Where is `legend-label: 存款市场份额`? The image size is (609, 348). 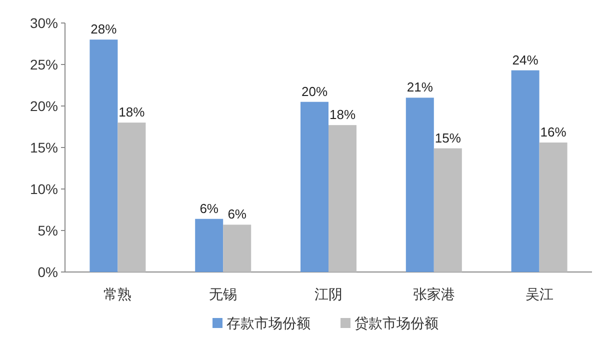 legend-label: 存款市场份额 is located at coordinates (268, 323).